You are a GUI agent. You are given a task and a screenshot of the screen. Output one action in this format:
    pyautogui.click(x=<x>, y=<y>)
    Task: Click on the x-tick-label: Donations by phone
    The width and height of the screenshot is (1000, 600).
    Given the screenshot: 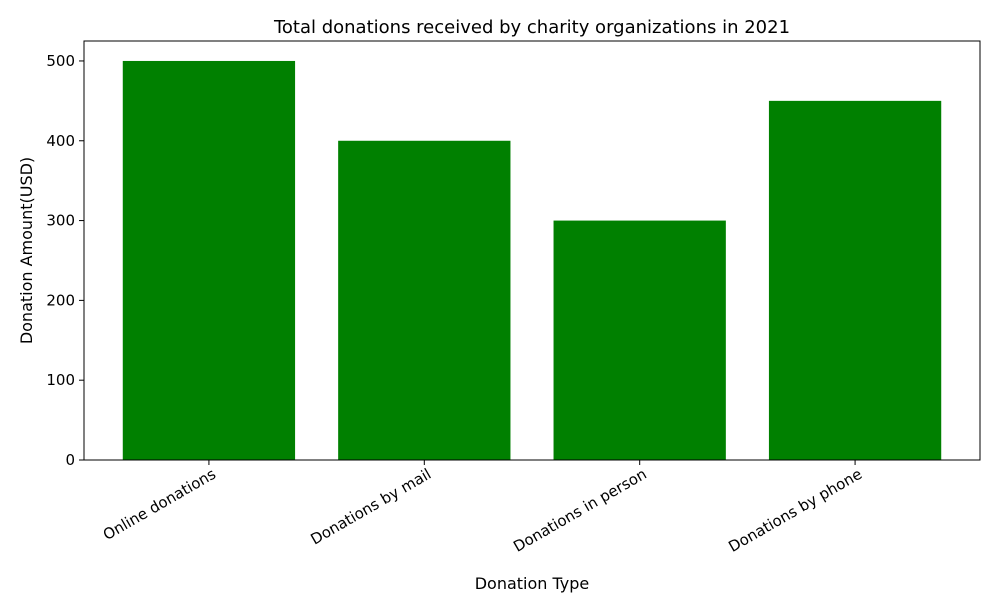 What is the action you would take?
    pyautogui.click(x=795, y=510)
    